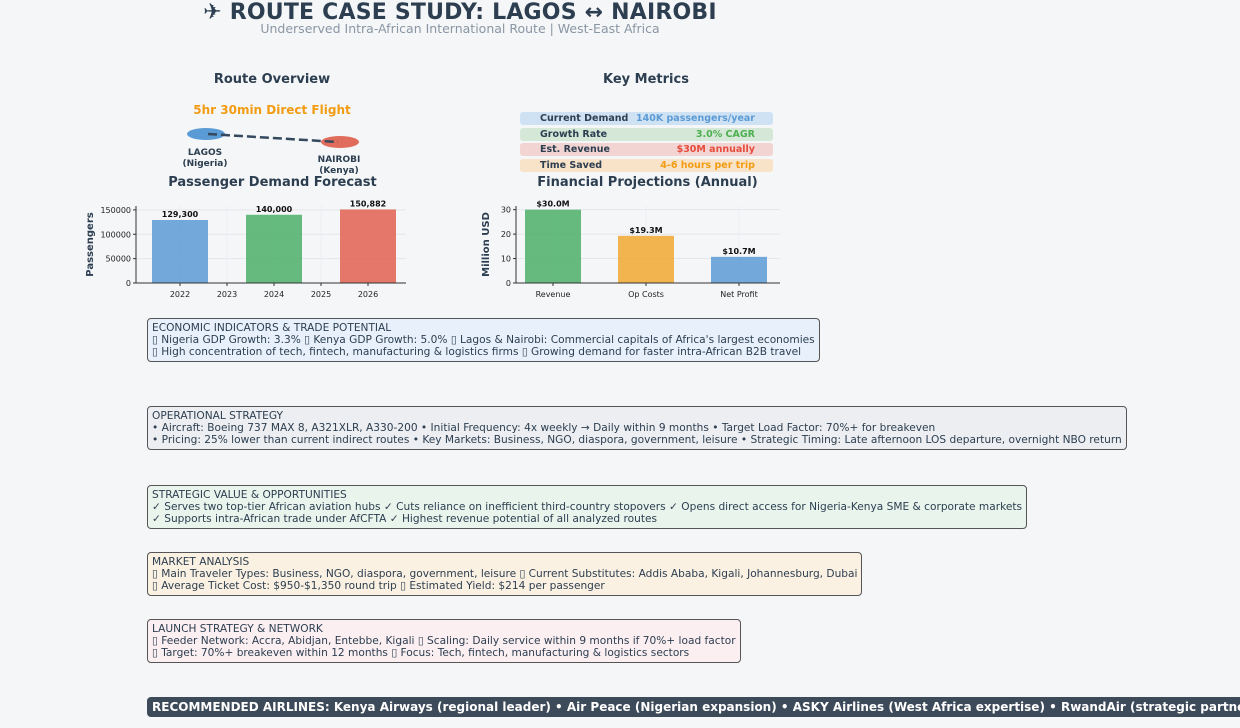  What do you see at coordinates (237, 629) in the screenshot?
I see `box-title: LAUNCH STRATEGY & NETWORK` at bounding box center [237, 629].